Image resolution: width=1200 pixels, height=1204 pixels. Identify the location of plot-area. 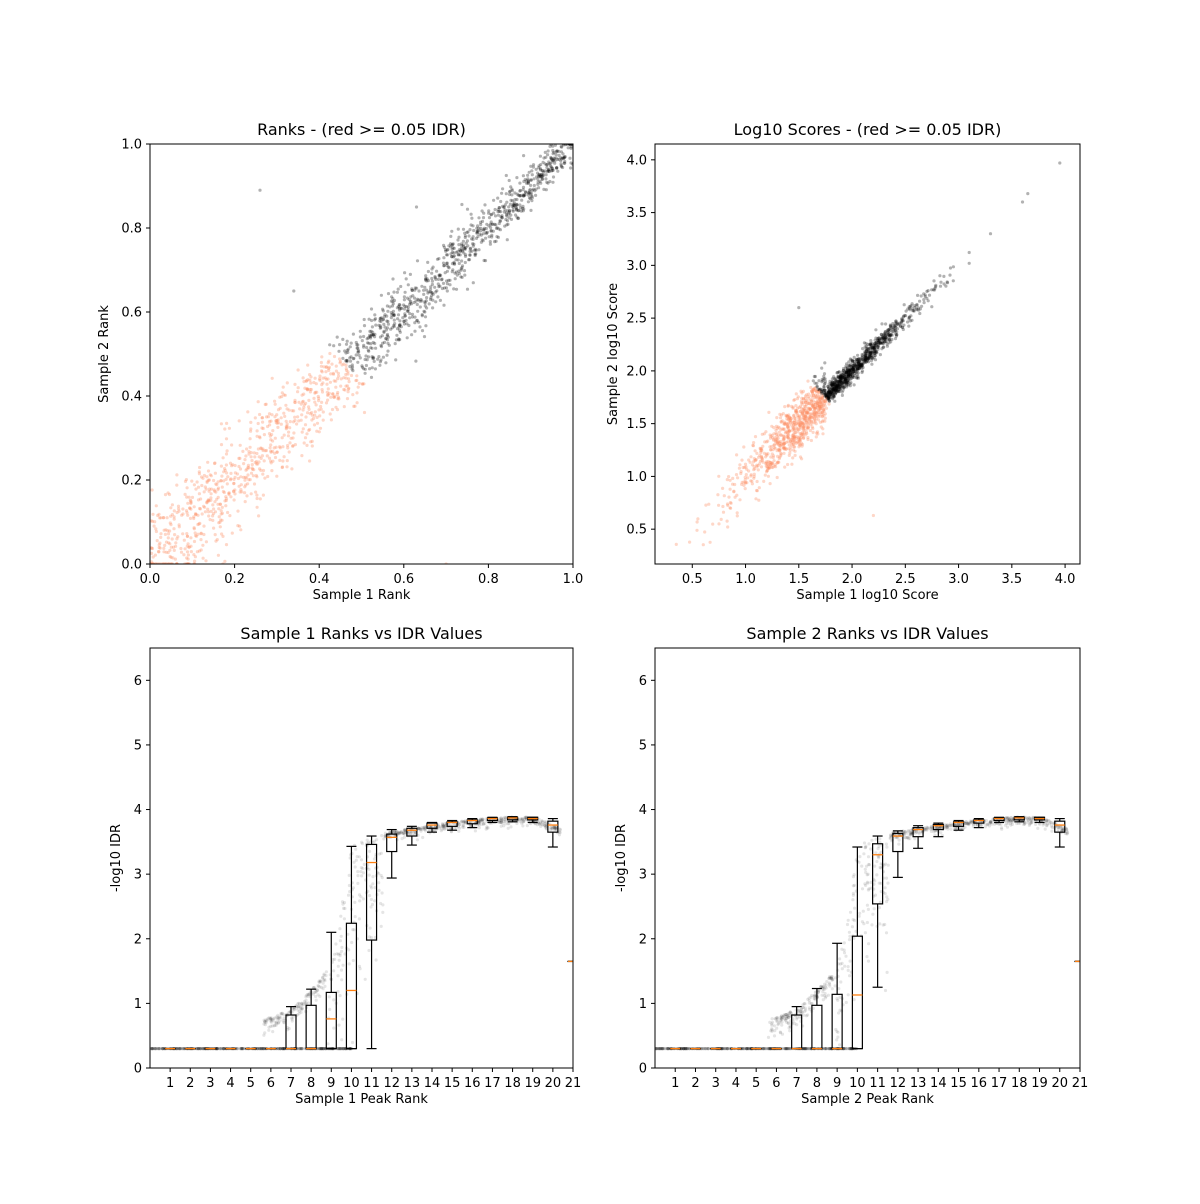
(361, 353).